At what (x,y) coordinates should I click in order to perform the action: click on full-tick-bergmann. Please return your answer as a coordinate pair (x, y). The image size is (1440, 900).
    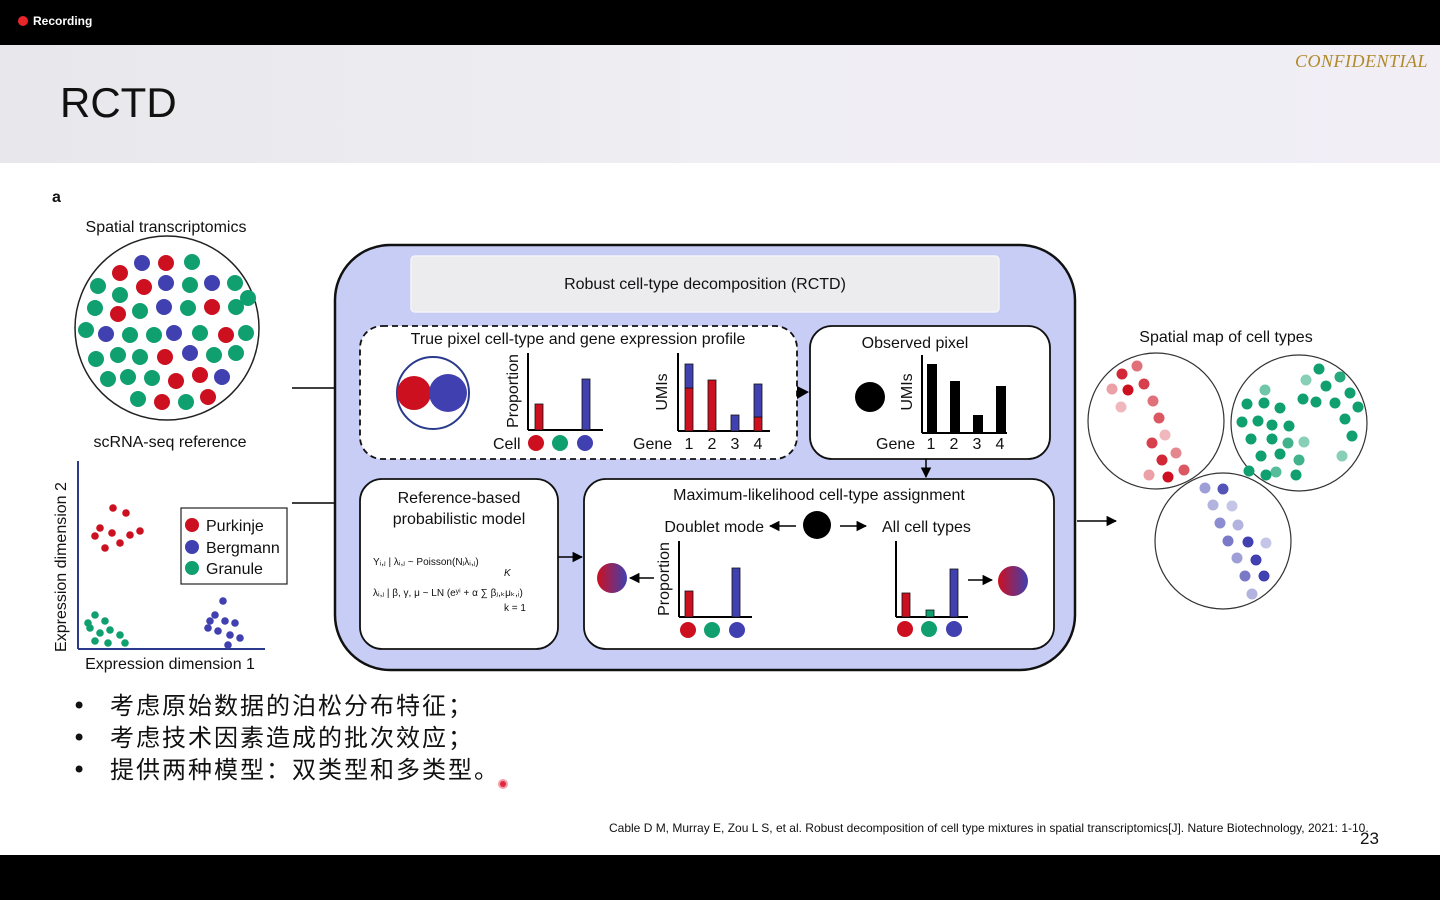
    Looking at the image, I should click on (954, 629).